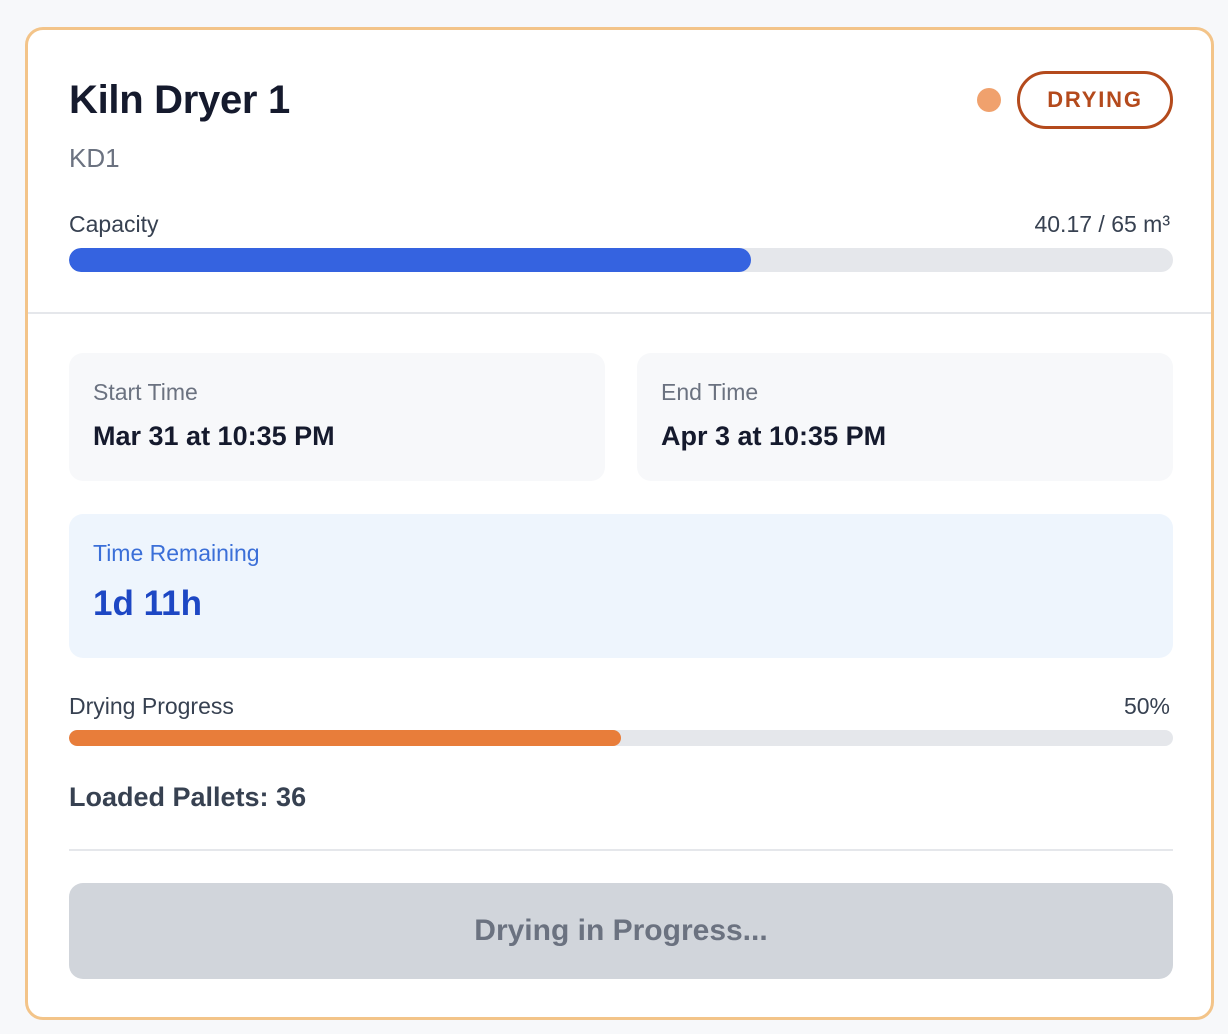 The height and width of the screenshot is (1034, 1228). I want to click on capacity-bar, so click(621, 260).